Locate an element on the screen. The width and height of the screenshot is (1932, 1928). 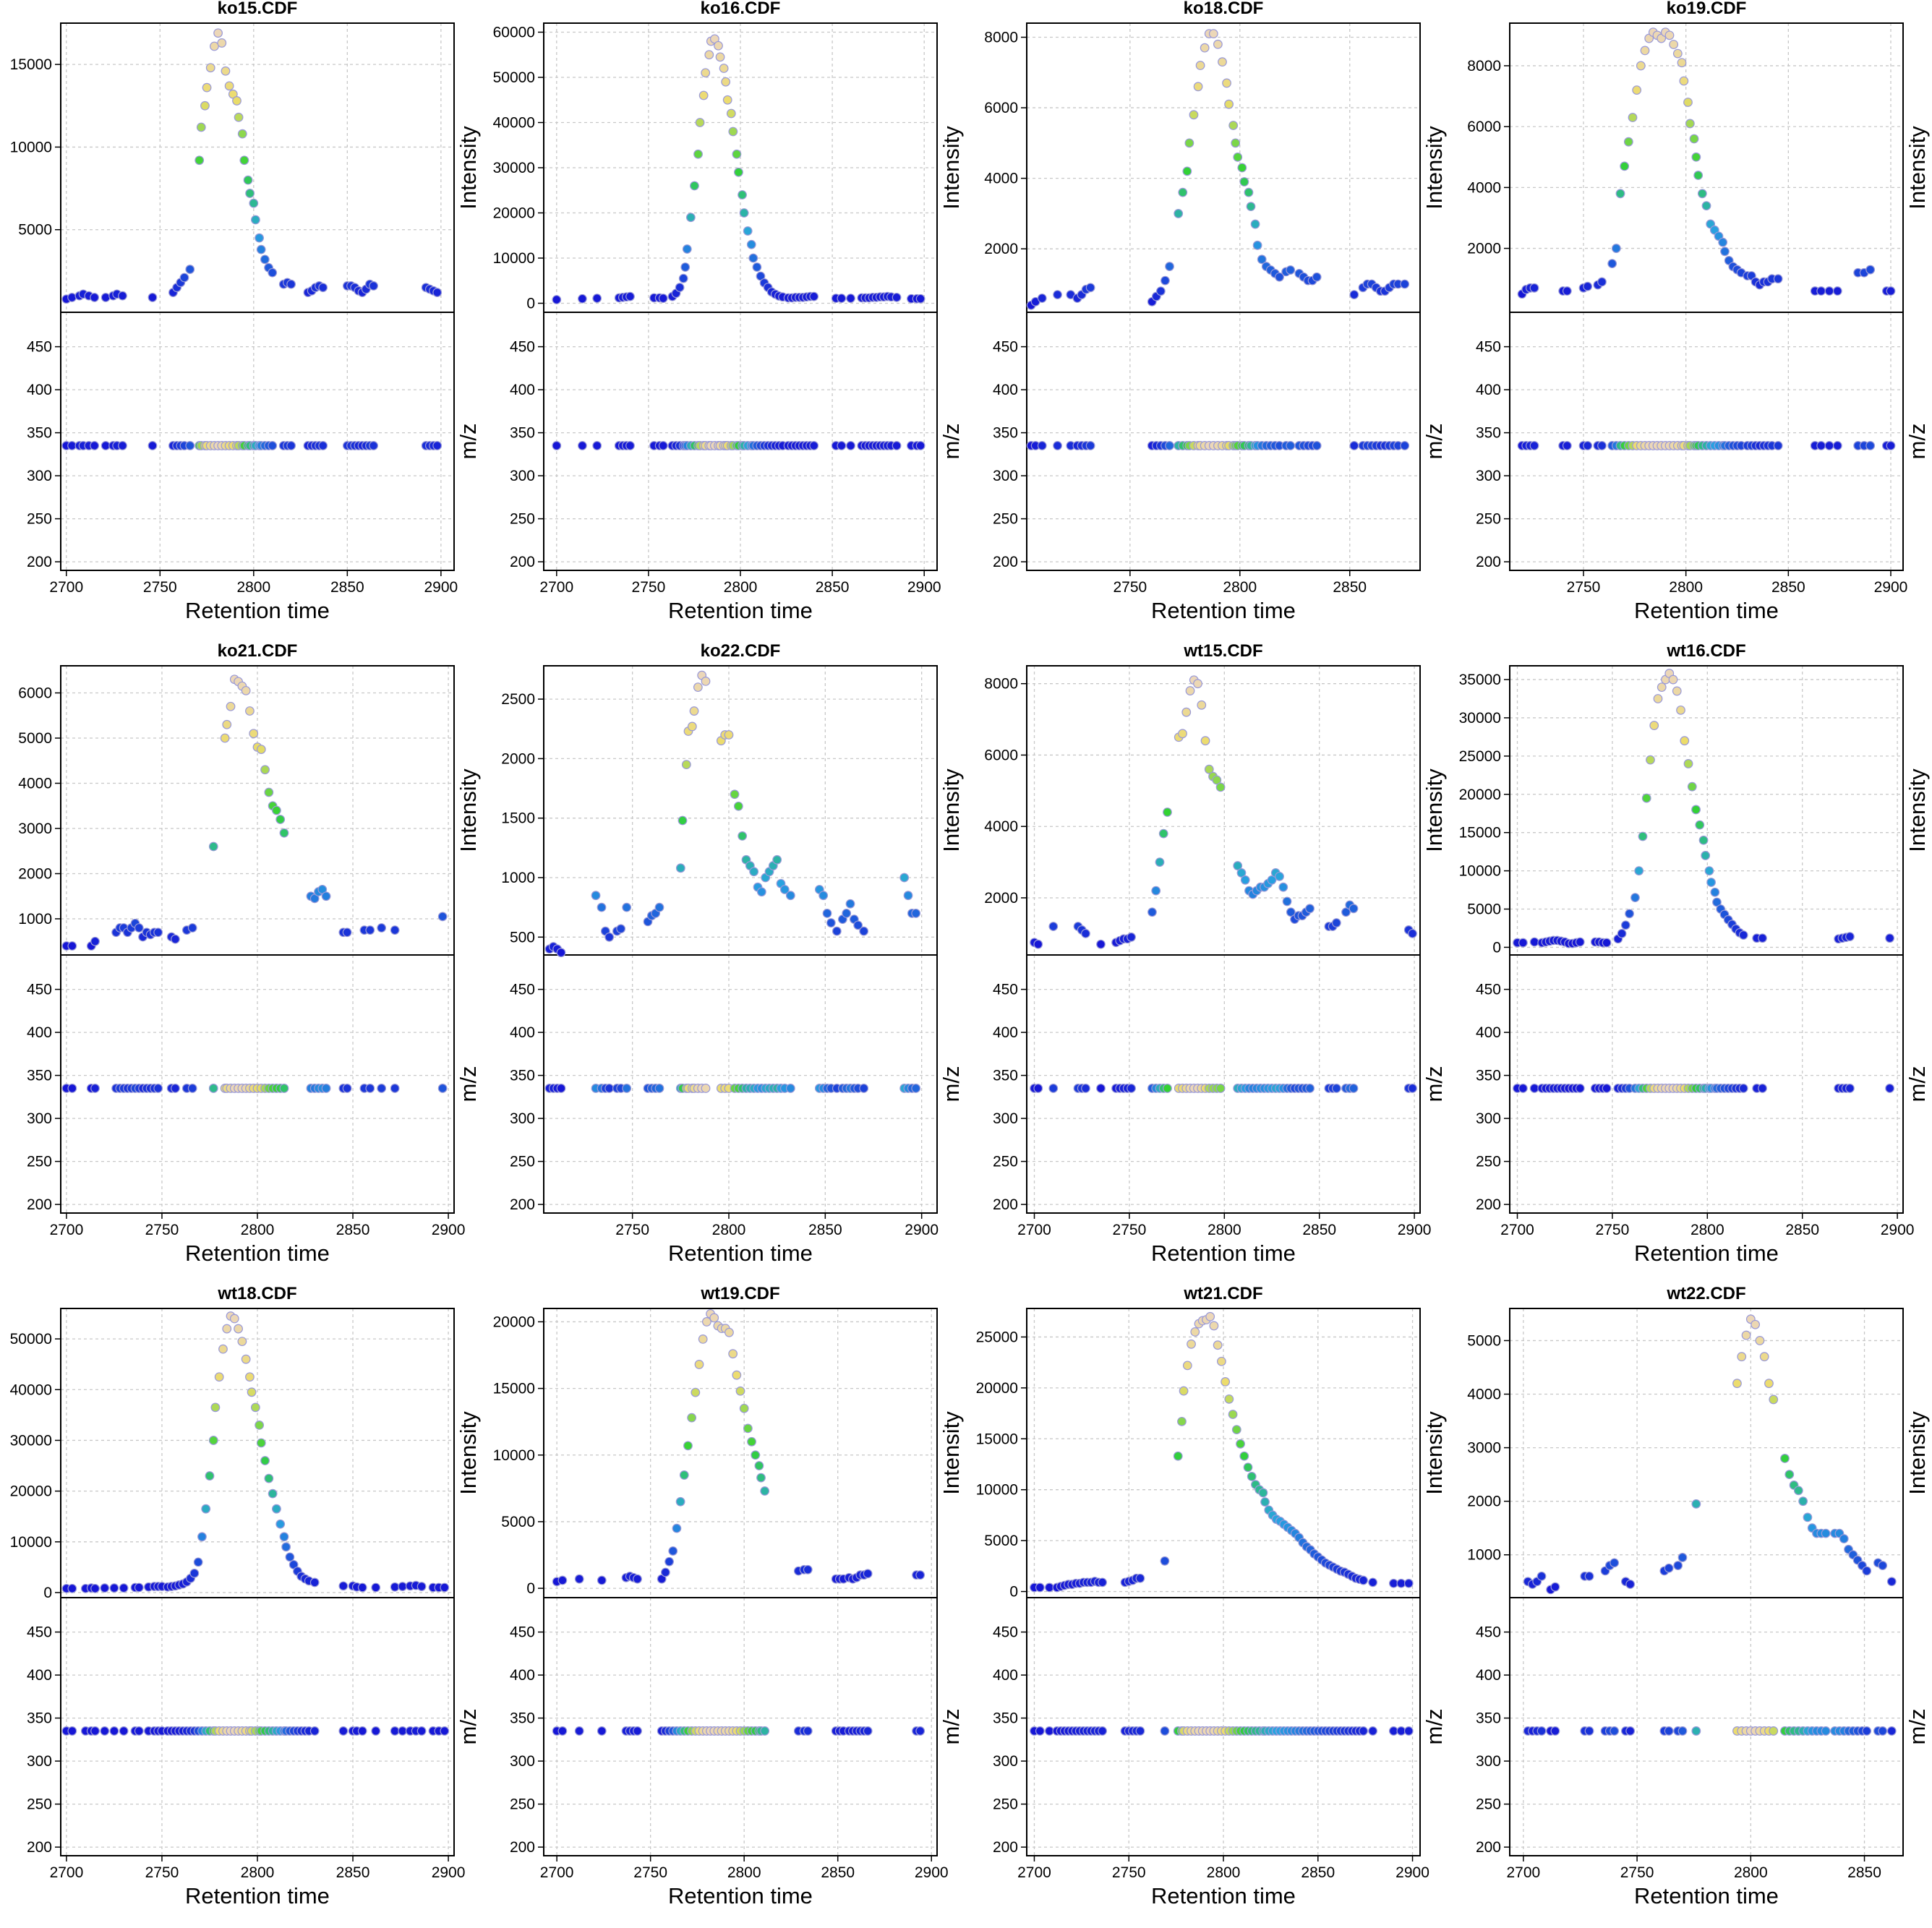
mz-plot-frame is located at coordinates (1706, 442).